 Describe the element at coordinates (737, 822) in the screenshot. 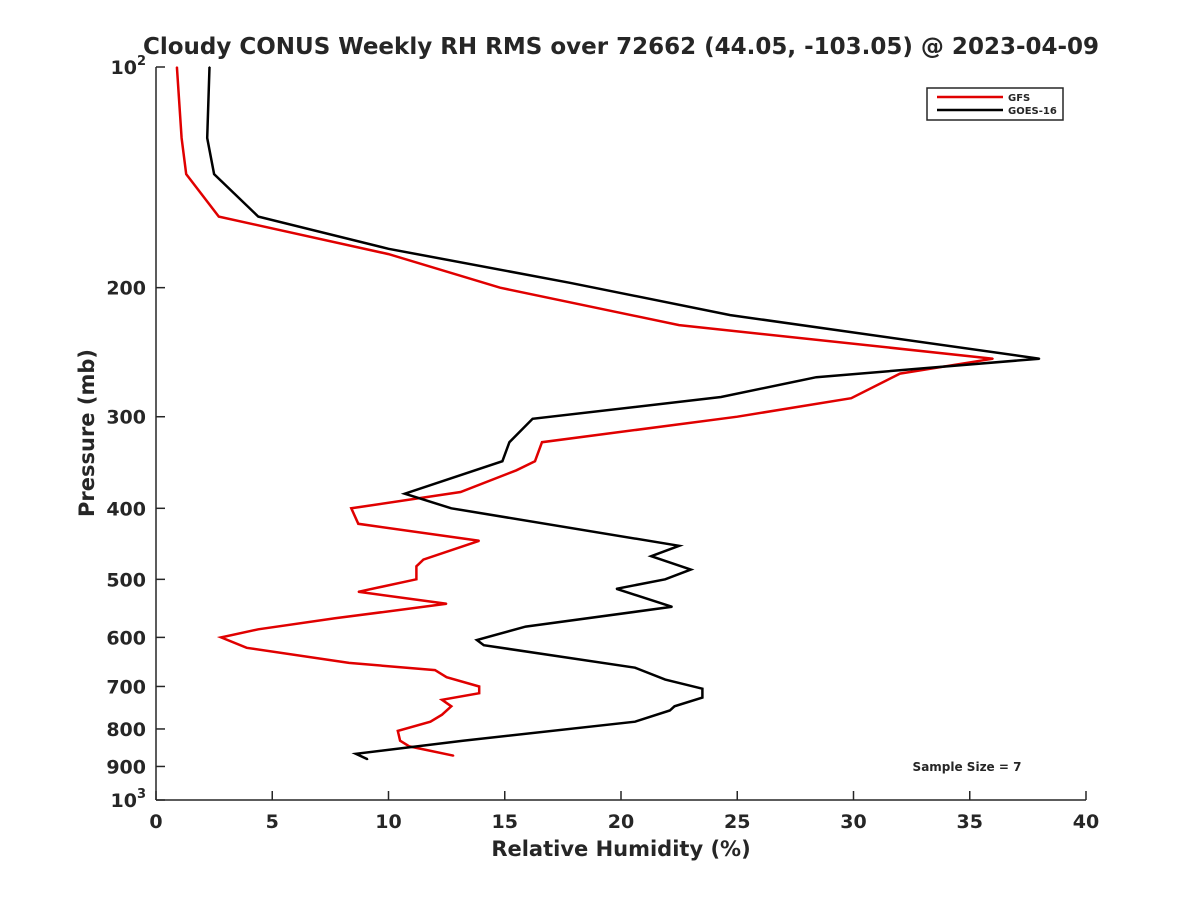

I see `x-tick-label: 25` at that location.